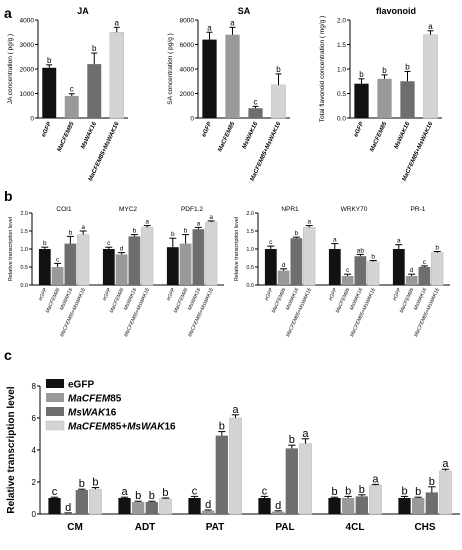 The height and width of the screenshot is (550, 462). Describe the element at coordinates (396, 11) in the screenshot. I see `chart-title: flavonoid` at that location.